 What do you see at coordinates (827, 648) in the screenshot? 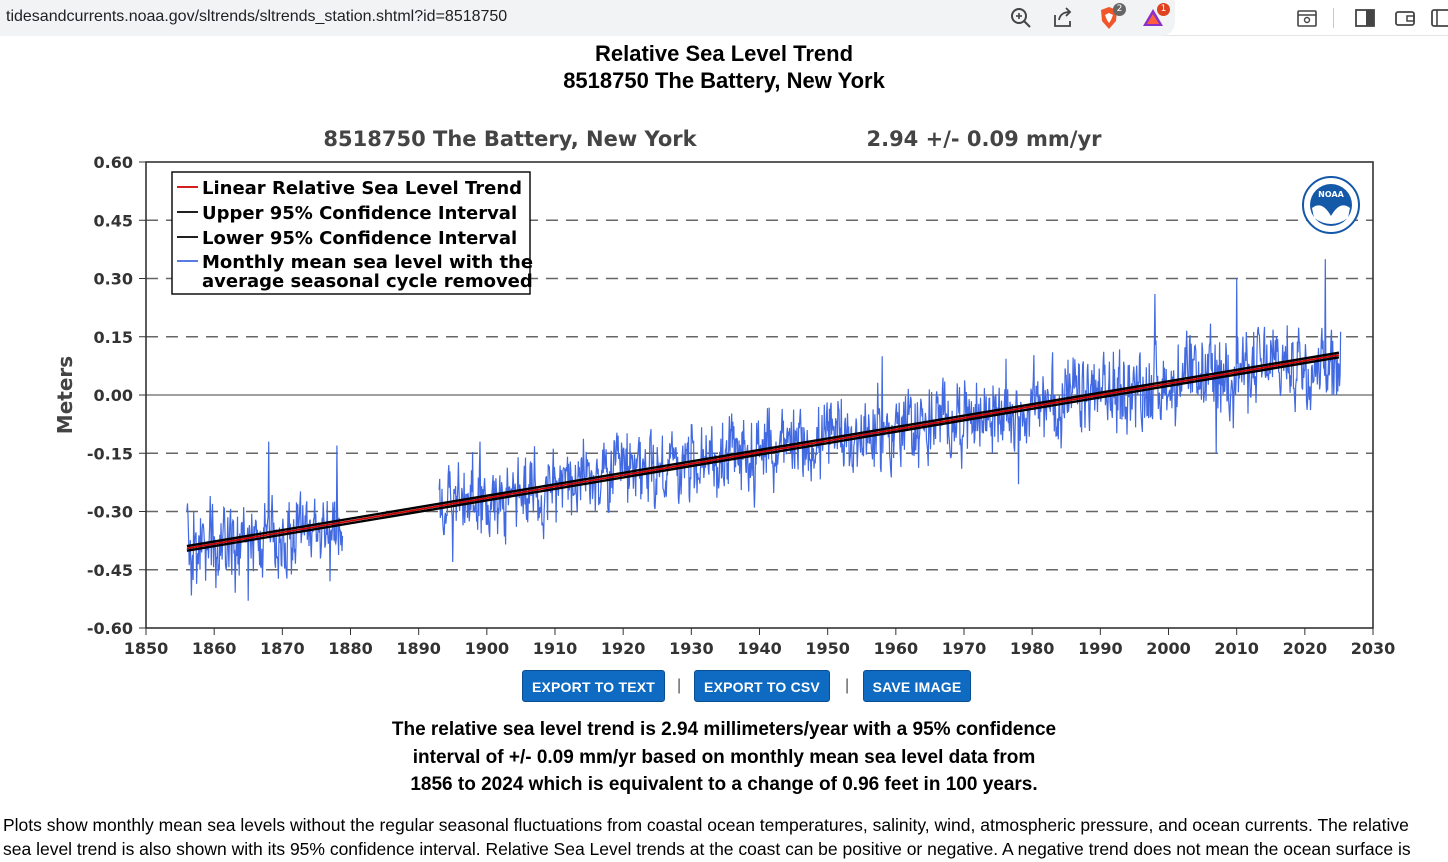
I see `x-tick-label: 1950` at bounding box center [827, 648].